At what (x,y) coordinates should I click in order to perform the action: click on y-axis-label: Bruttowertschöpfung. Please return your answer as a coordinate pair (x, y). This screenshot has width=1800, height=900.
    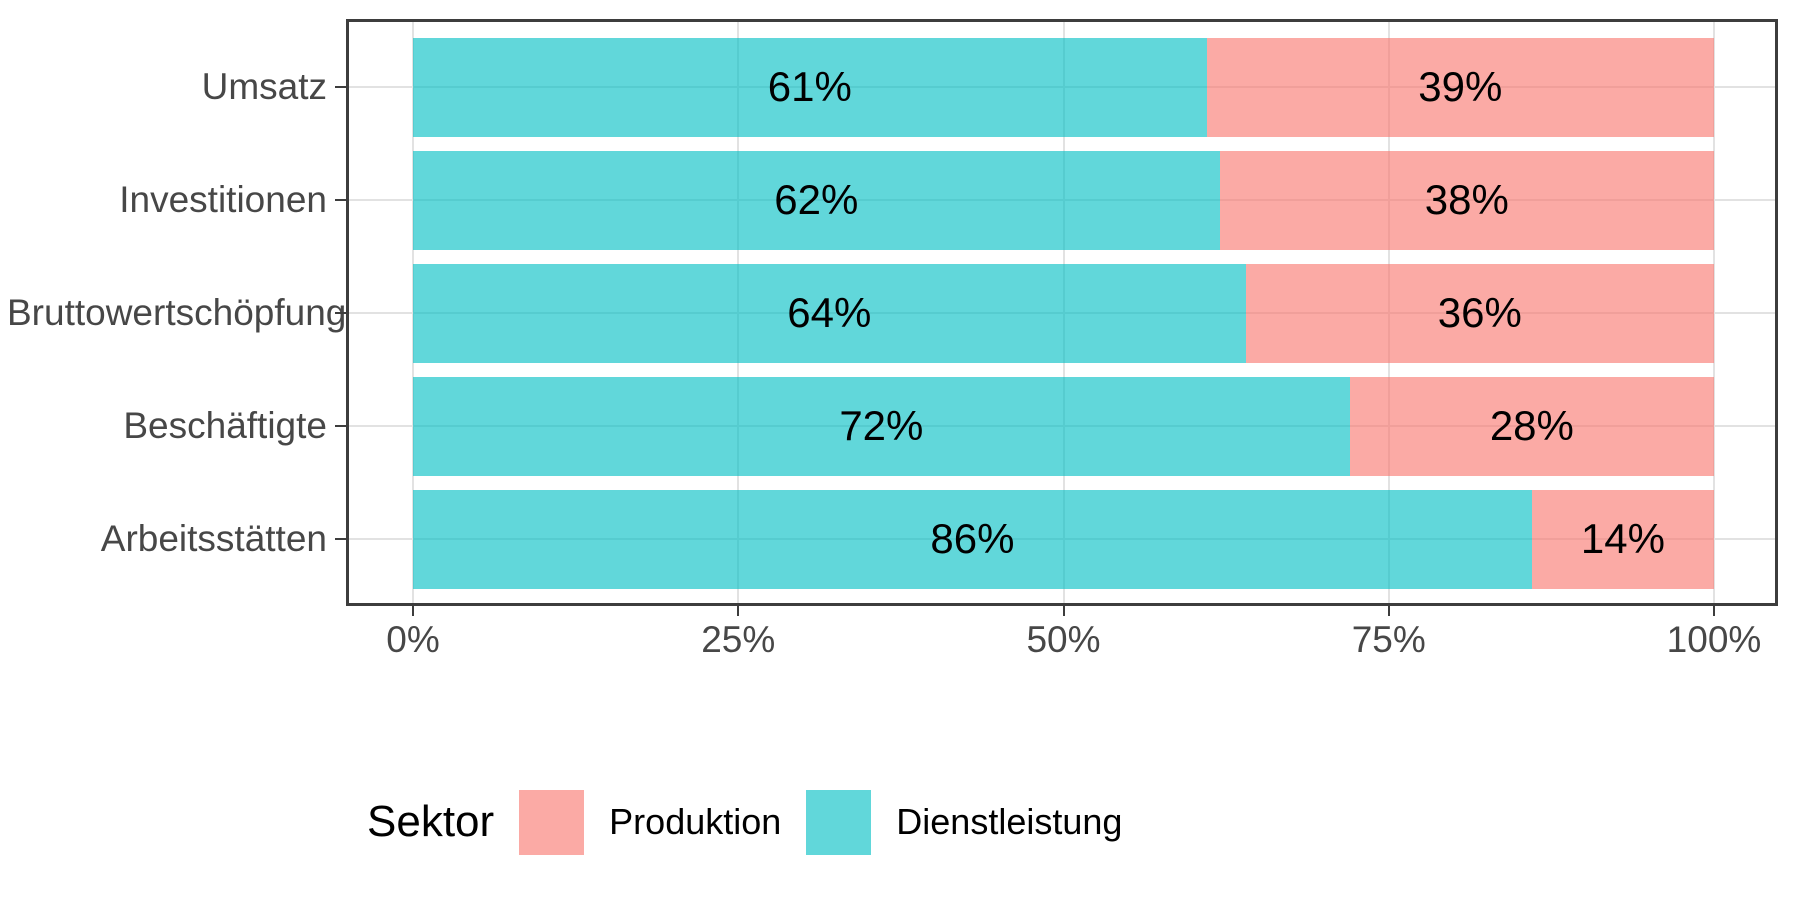
    Looking at the image, I should click on (177, 312).